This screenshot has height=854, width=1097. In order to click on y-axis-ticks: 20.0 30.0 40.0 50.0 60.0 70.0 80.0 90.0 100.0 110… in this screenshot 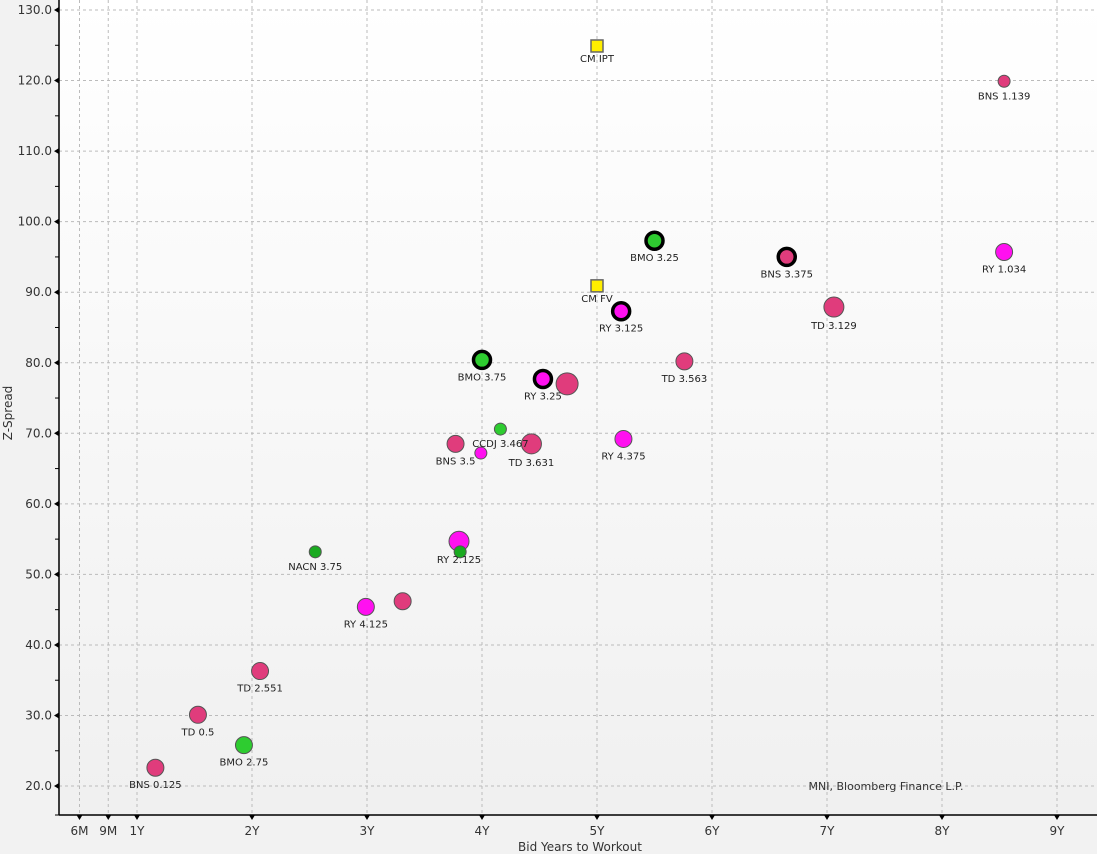, I will do `click(38, 409)`.